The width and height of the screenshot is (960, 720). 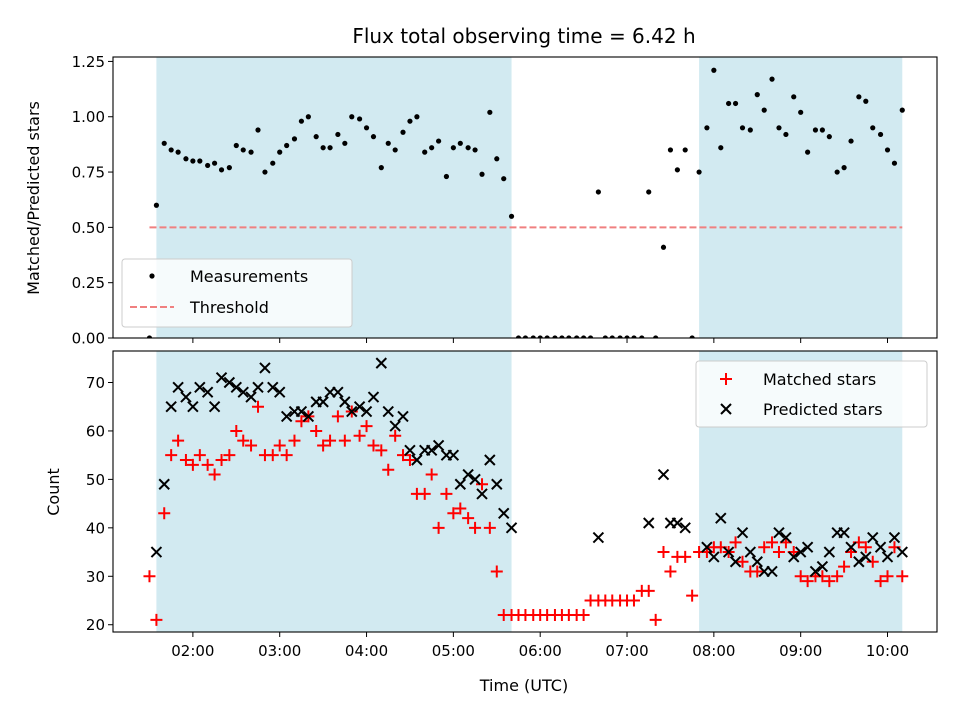 I want to click on ratio-legend: Measurements Threshold, so click(x=237, y=293).